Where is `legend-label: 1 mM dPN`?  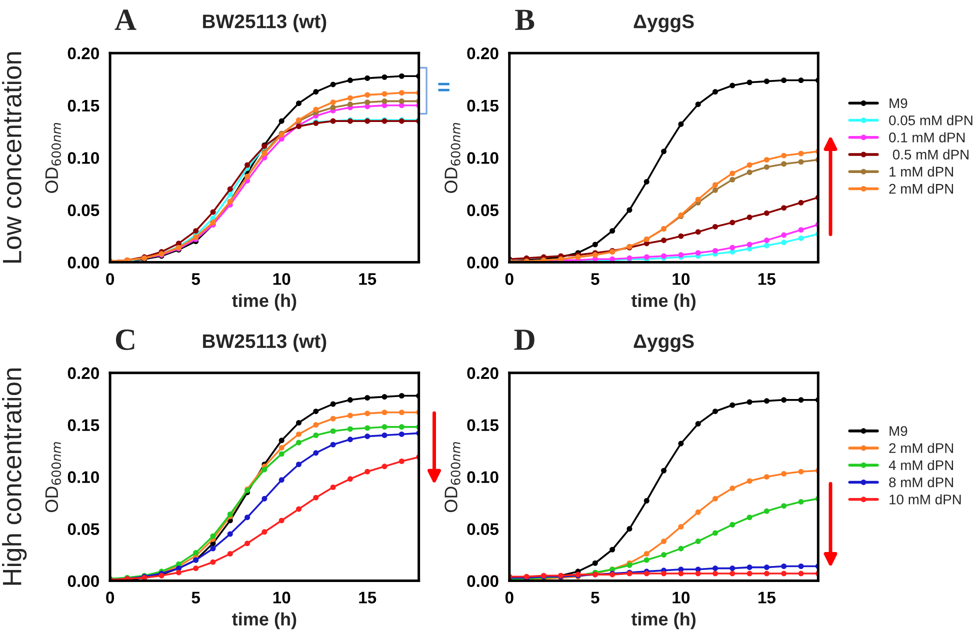
legend-label: 1 mM dPN is located at coordinates (922, 171).